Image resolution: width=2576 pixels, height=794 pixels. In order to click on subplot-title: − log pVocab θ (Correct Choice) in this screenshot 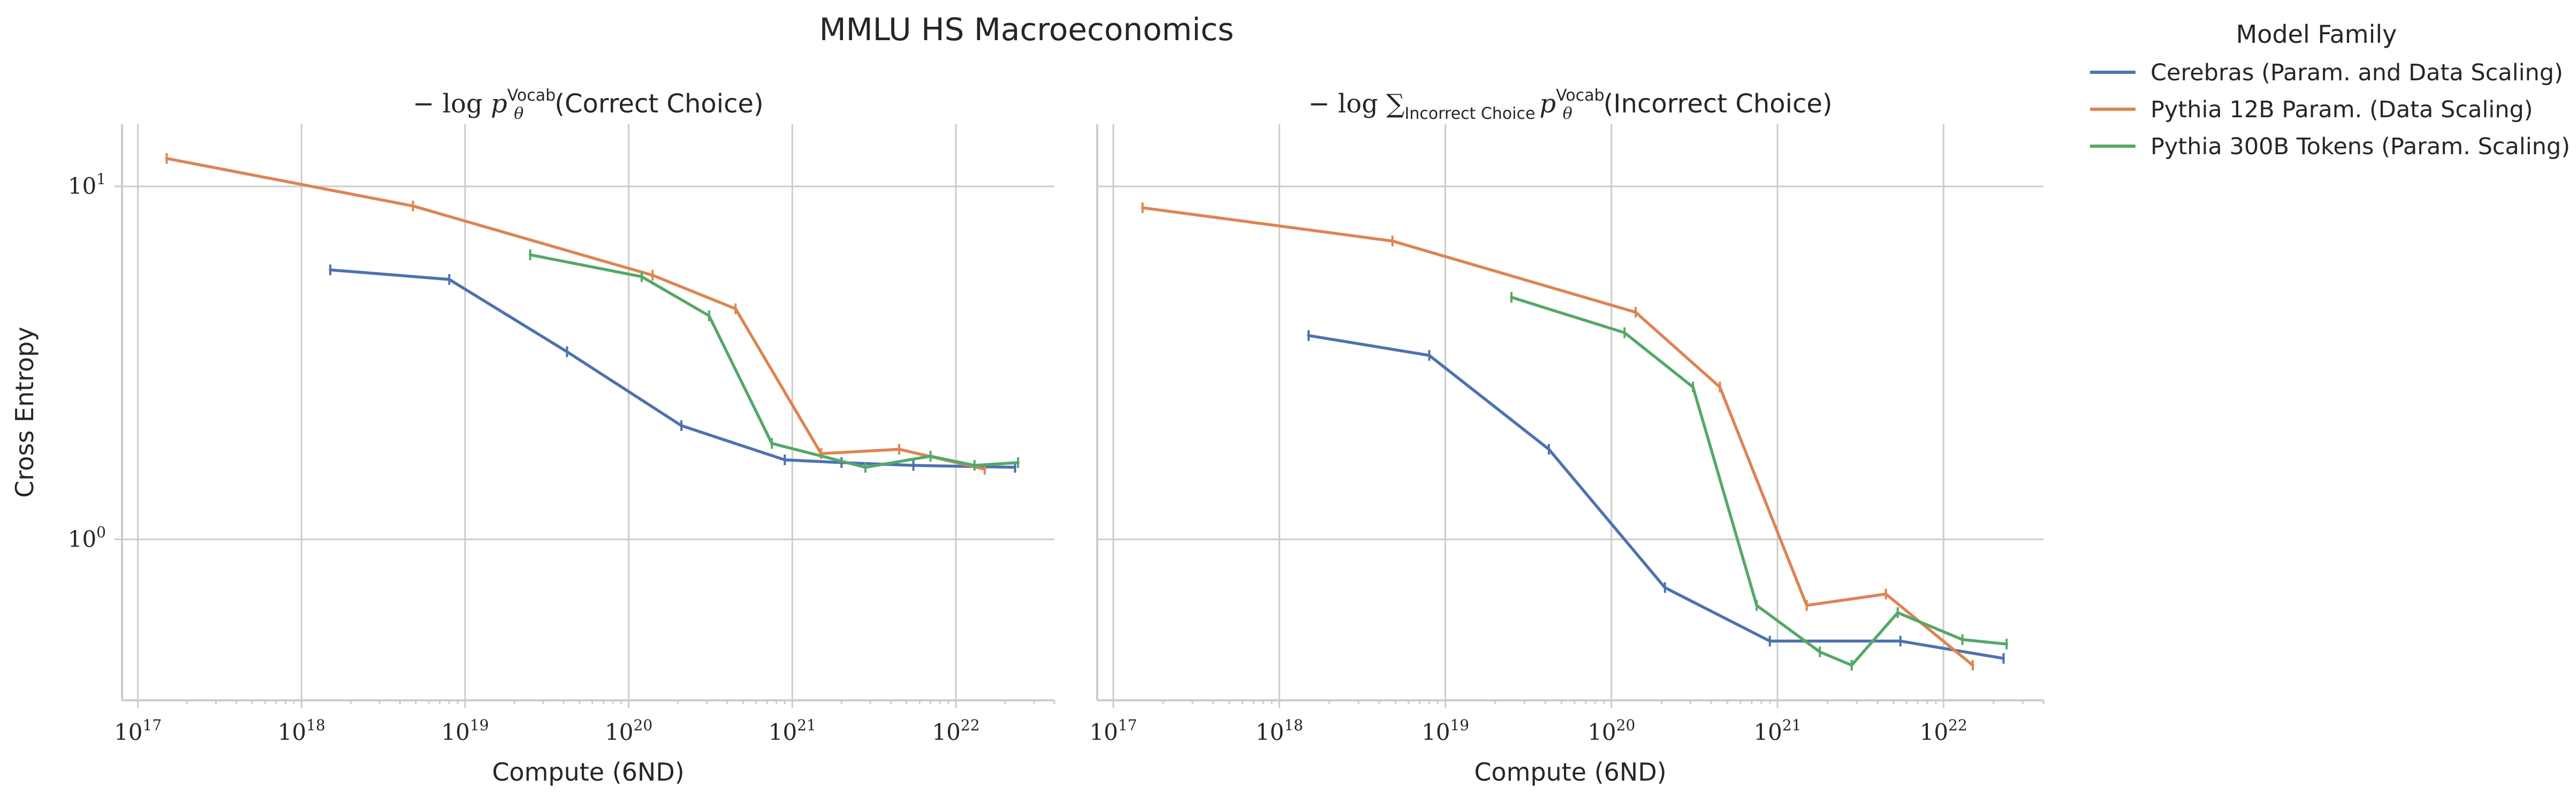, I will do `click(588, 104)`.